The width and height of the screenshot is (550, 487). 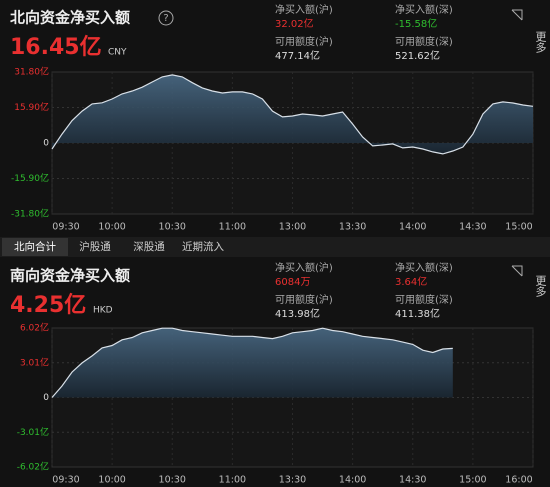 I want to click on stat-value: -15.58亿, so click(x=416, y=23).